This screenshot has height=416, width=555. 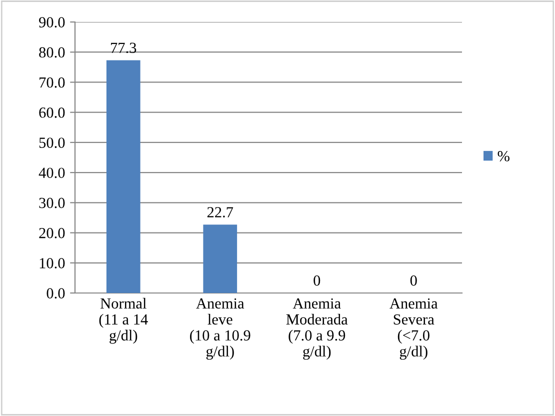 I want to click on y-tick-label: 50.0, so click(x=52, y=143).